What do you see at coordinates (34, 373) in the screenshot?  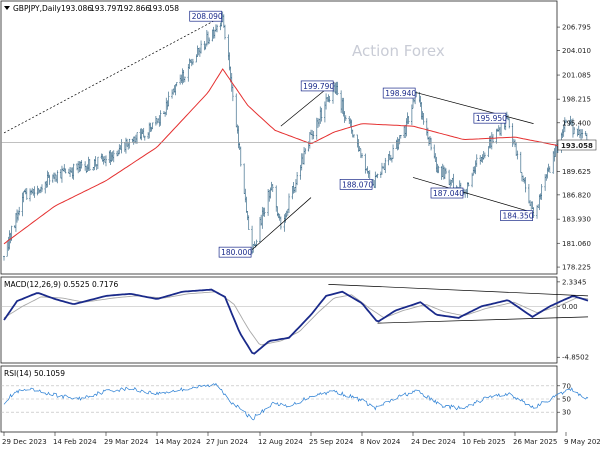 I see `rsi-title: RSI(14) 50.1059` at bounding box center [34, 373].